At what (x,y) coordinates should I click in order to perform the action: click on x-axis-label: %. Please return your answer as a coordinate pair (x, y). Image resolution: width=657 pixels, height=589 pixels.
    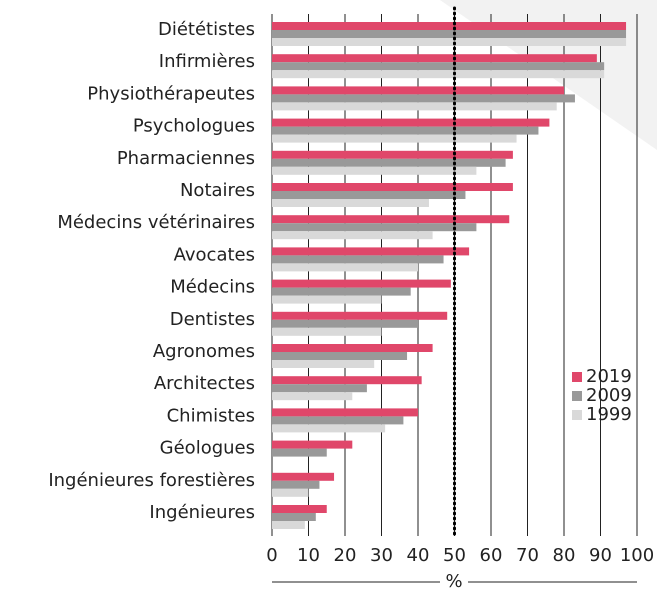
    Looking at the image, I should click on (453, 580).